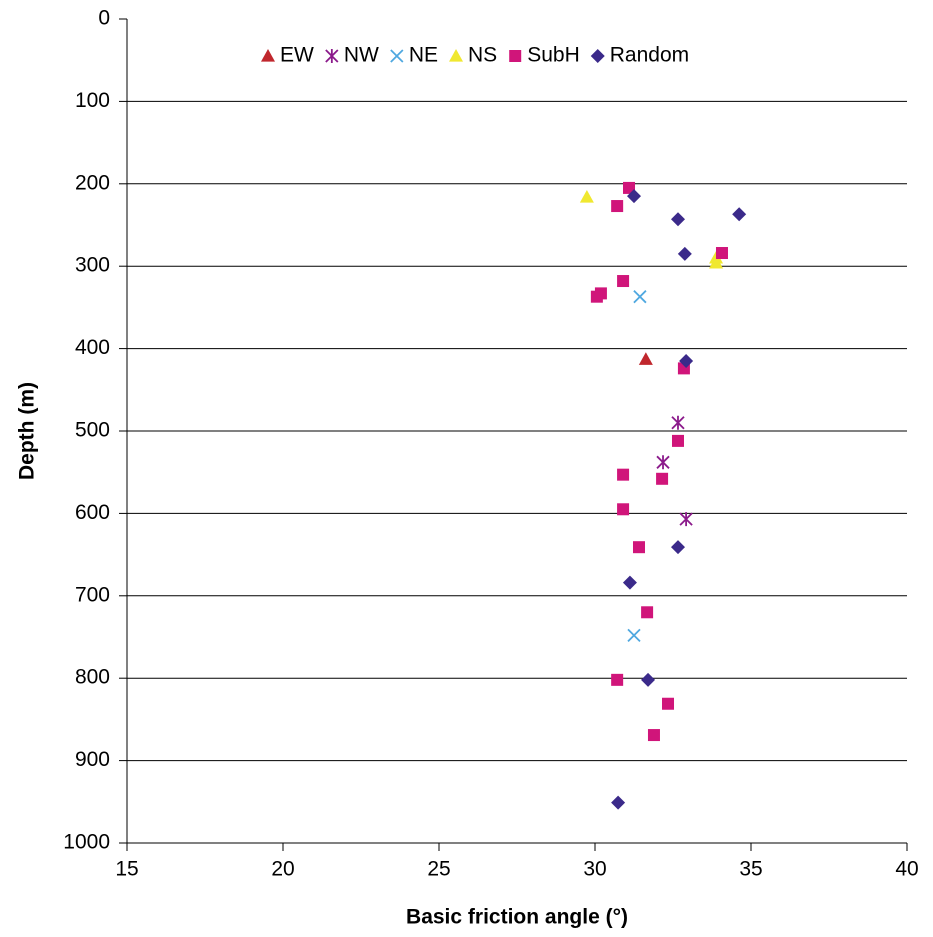 This screenshot has height=937, width=933. I want to click on x-tick-label: 30, so click(594, 869).